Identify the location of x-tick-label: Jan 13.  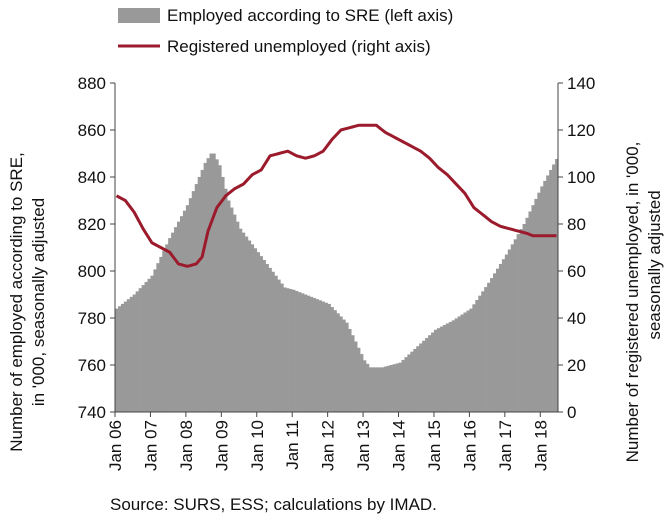
(363, 445).